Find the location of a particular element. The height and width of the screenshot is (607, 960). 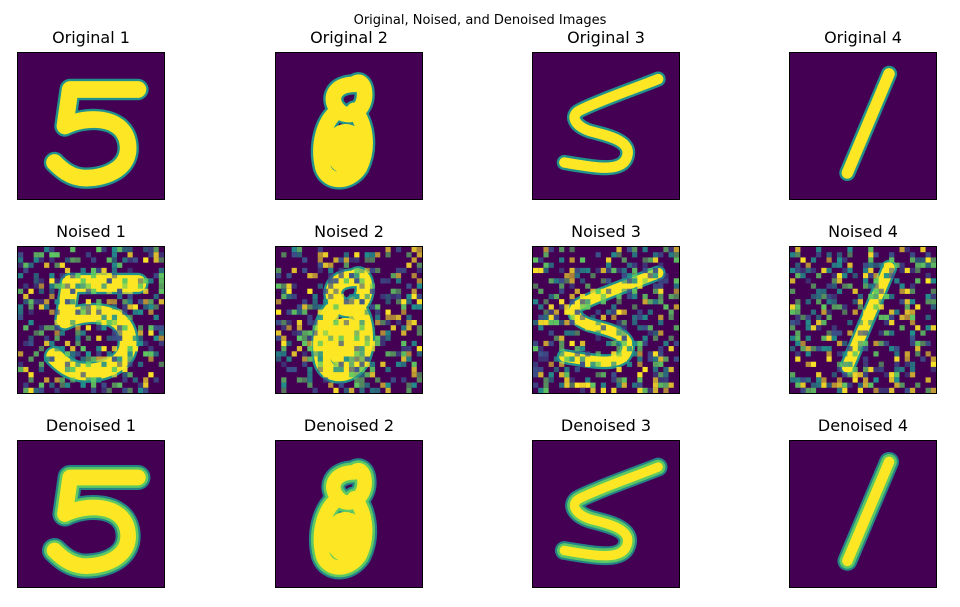

panel-title: Original 1 is located at coordinates (91, 37).